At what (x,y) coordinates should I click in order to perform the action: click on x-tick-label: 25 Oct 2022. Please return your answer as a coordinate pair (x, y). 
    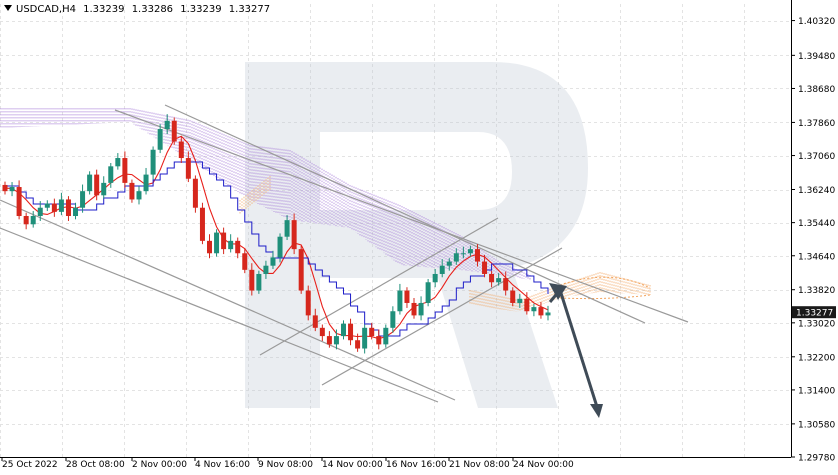
    Looking at the image, I should click on (30, 465).